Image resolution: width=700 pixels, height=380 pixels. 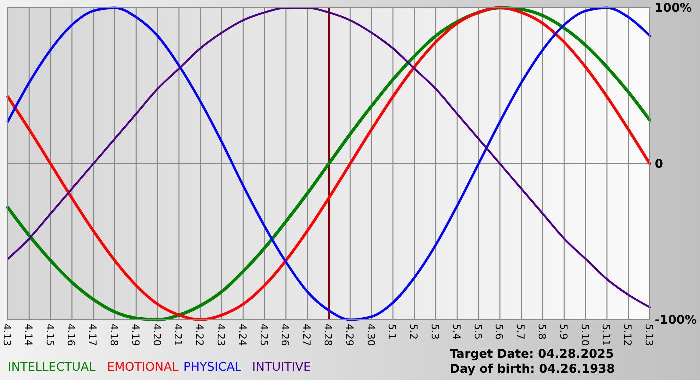 I want to click on x-tick-label: 5.12, so click(x=627, y=335).